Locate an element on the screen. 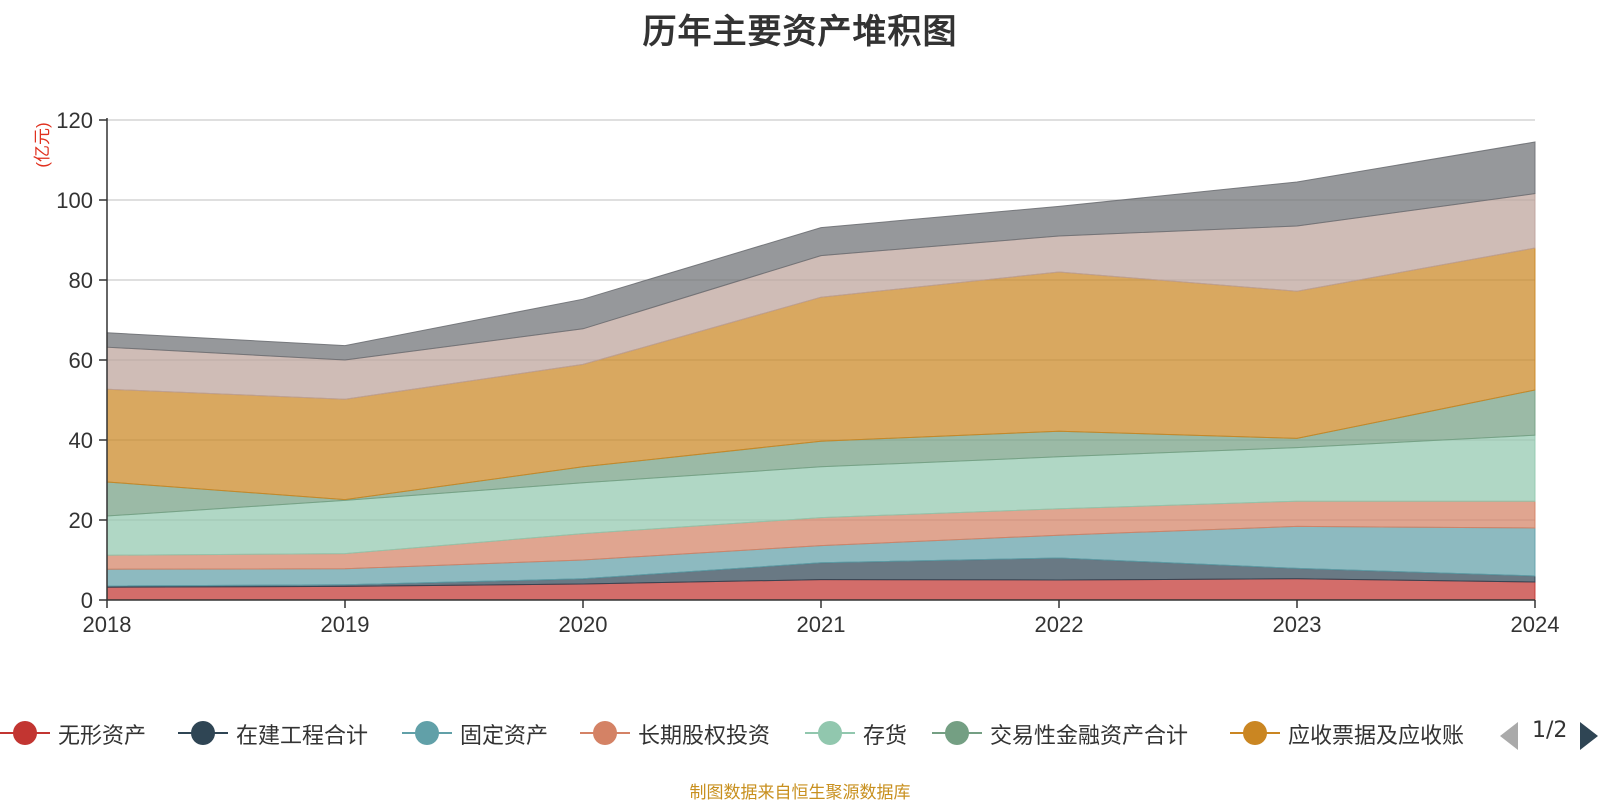  pager-text: 1/2 is located at coordinates (1550, 730).